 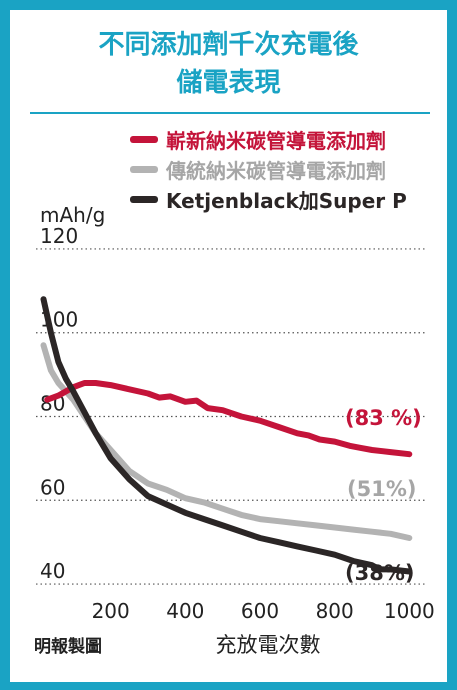 I want to click on legend-item-gray: 傳統納米碳管導電添加劑, so click(x=258, y=169).